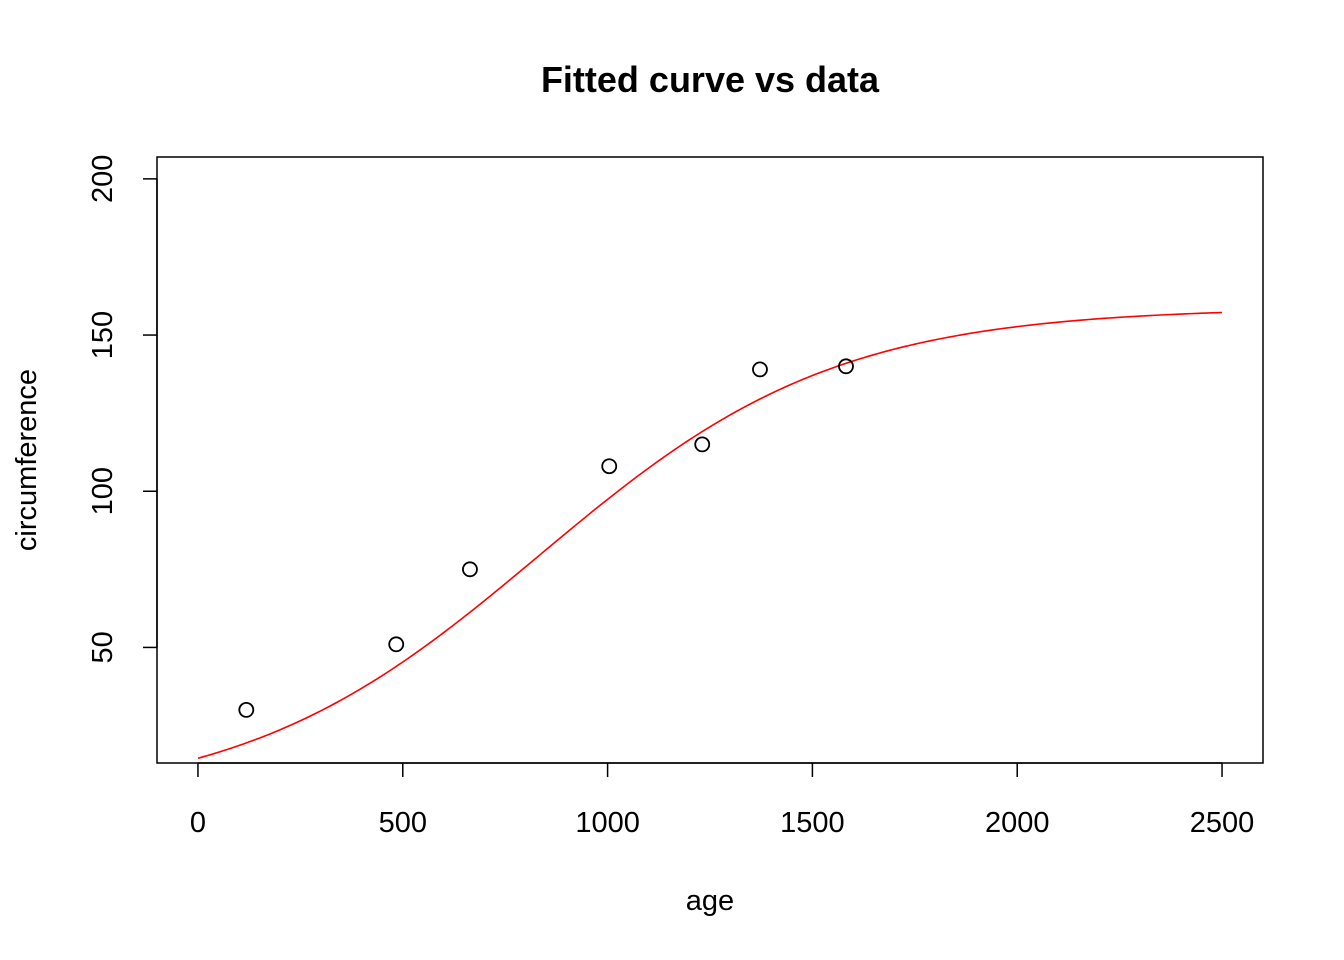  What do you see at coordinates (122, 409) in the screenshot?
I see `y-axis: 50 100 150 200` at bounding box center [122, 409].